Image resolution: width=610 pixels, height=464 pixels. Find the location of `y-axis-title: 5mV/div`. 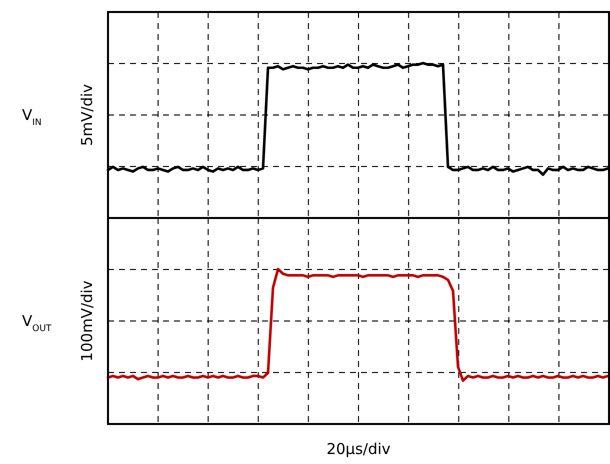

y-axis-title: 5mV/div is located at coordinates (87, 115).